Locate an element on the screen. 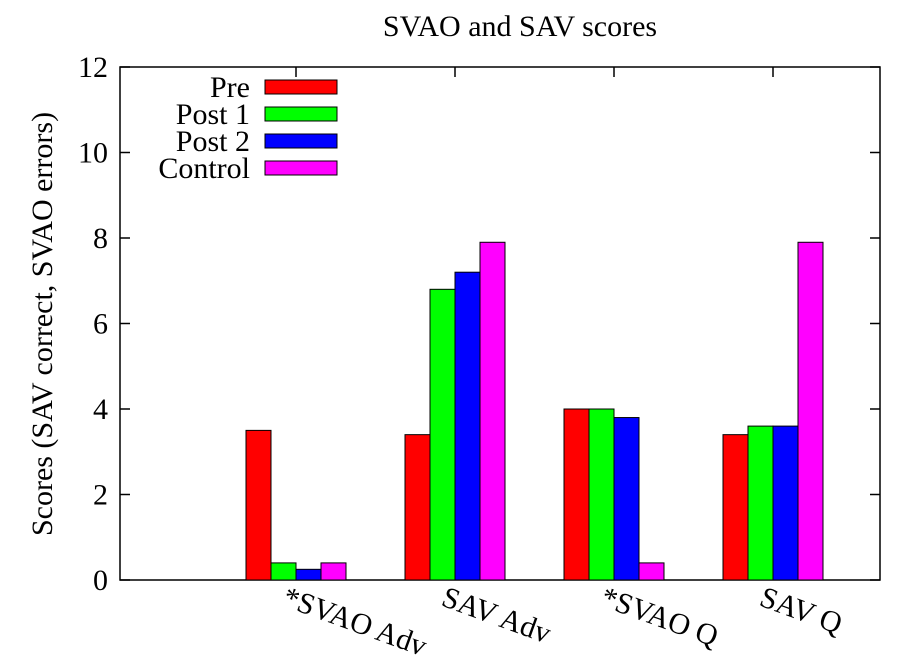 The width and height of the screenshot is (909, 668). y-tick-label: 12 is located at coordinates (93, 67).